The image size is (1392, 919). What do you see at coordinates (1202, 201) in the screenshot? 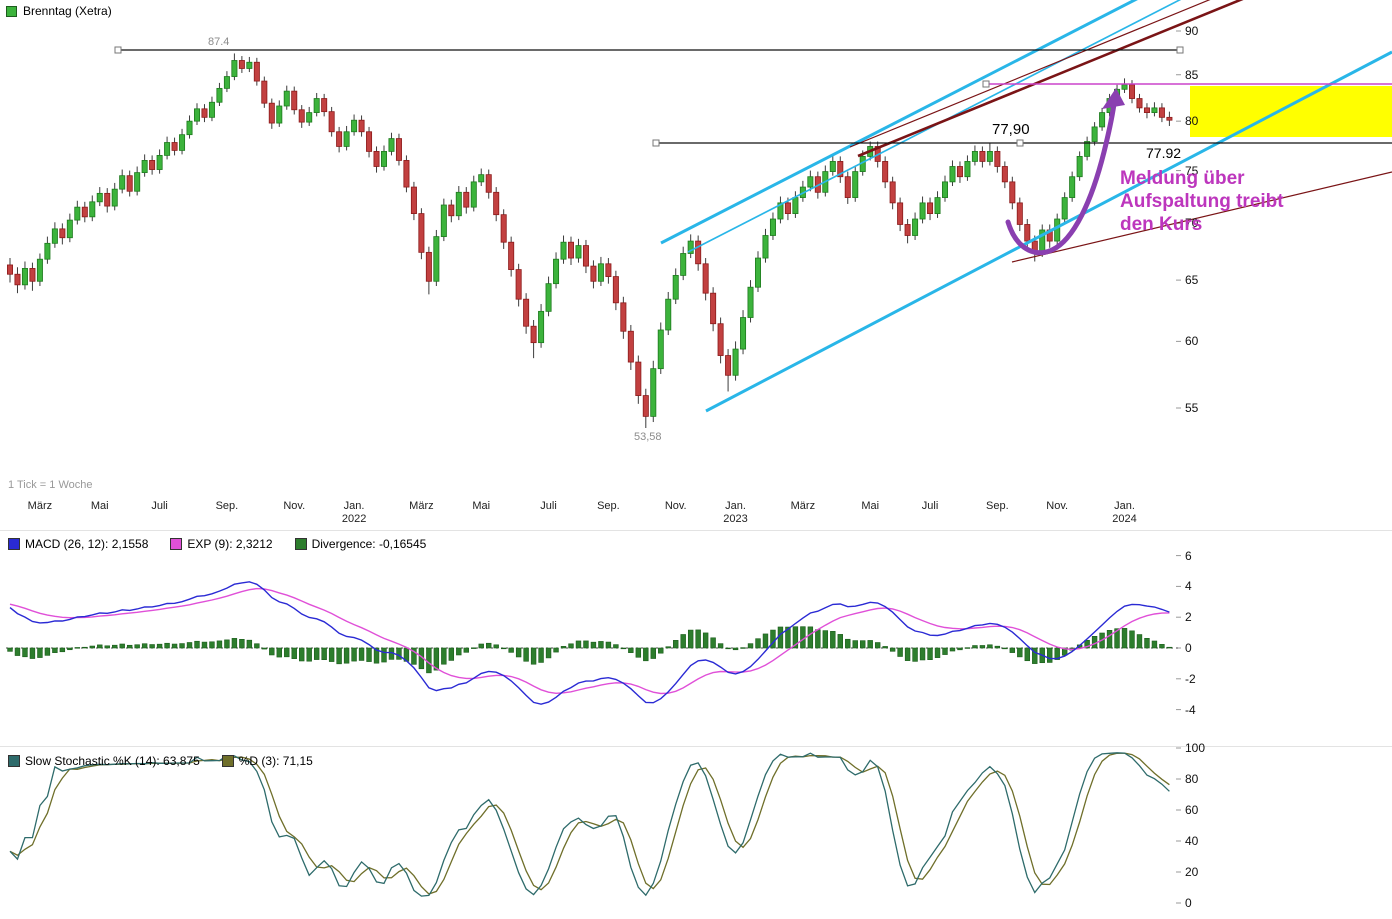
I see `annotation-note: Meldung über Aufspaltung treibt den Kurs` at bounding box center [1202, 201].